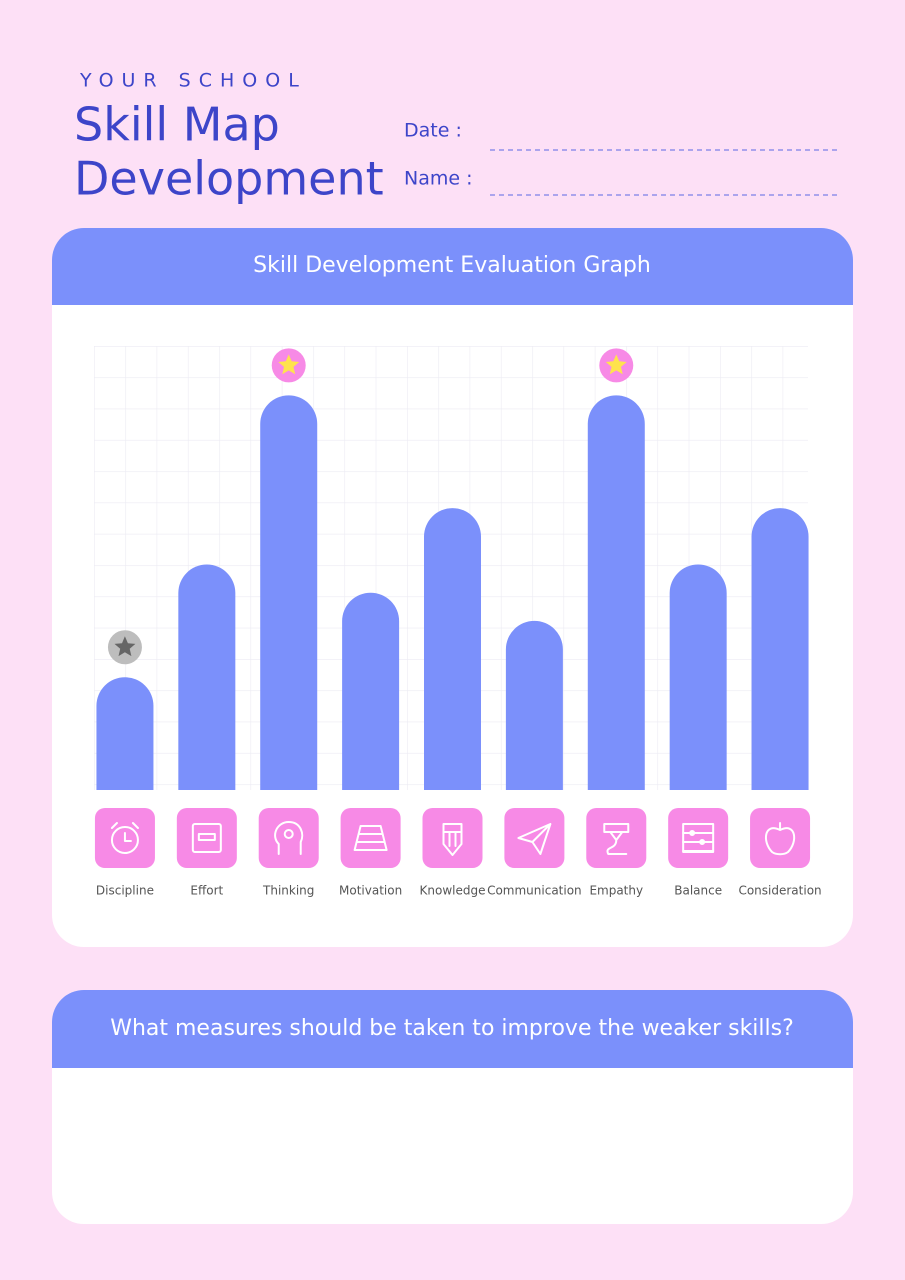 The image size is (905, 1280). What do you see at coordinates (433, 131) in the screenshot?
I see `date-label: Date :` at bounding box center [433, 131].